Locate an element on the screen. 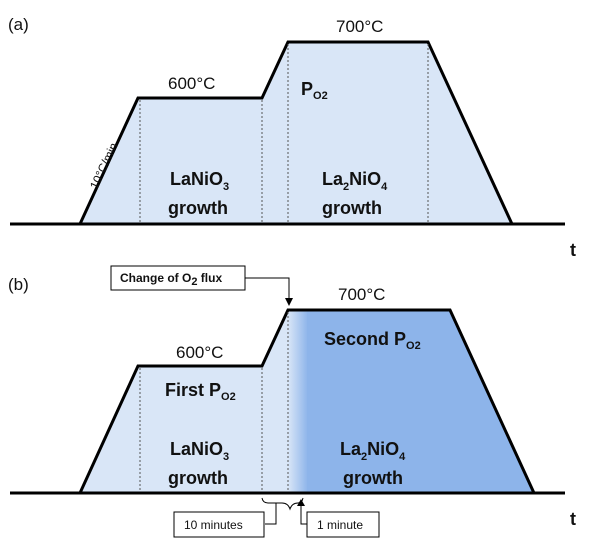 The image size is (595, 545). panel-b-phase1-line2: growth is located at coordinates (198, 478).